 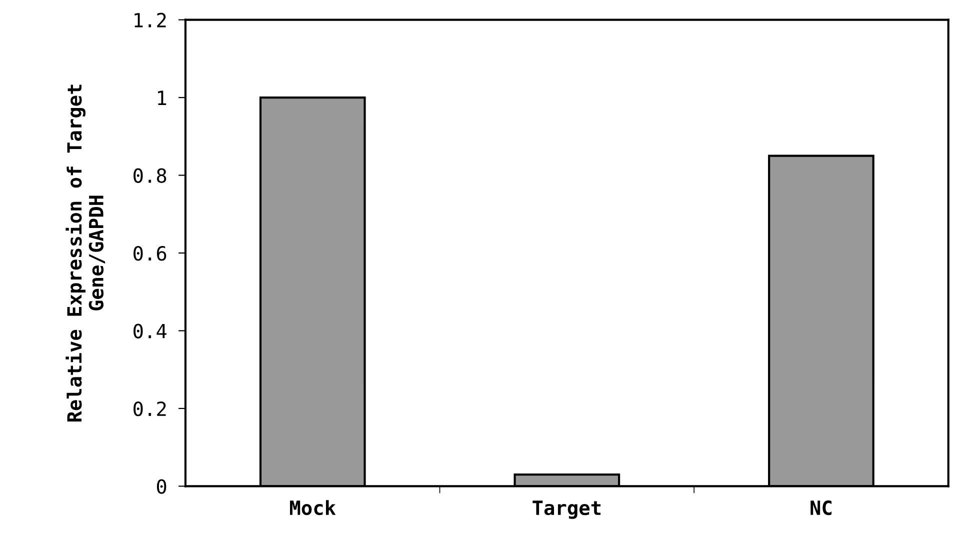 What do you see at coordinates (150, 408) in the screenshot?
I see `y-tick-label: 0.2` at bounding box center [150, 408].